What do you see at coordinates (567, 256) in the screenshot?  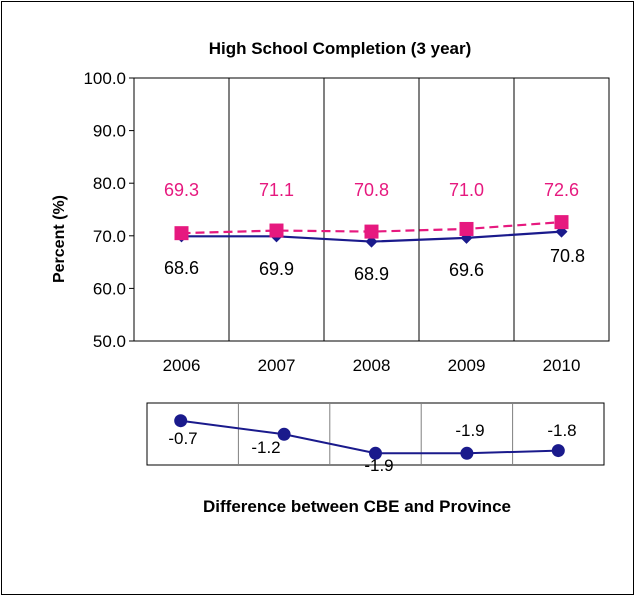 I see `blue-data-label: 70.8` at bounding box center [567, 256].